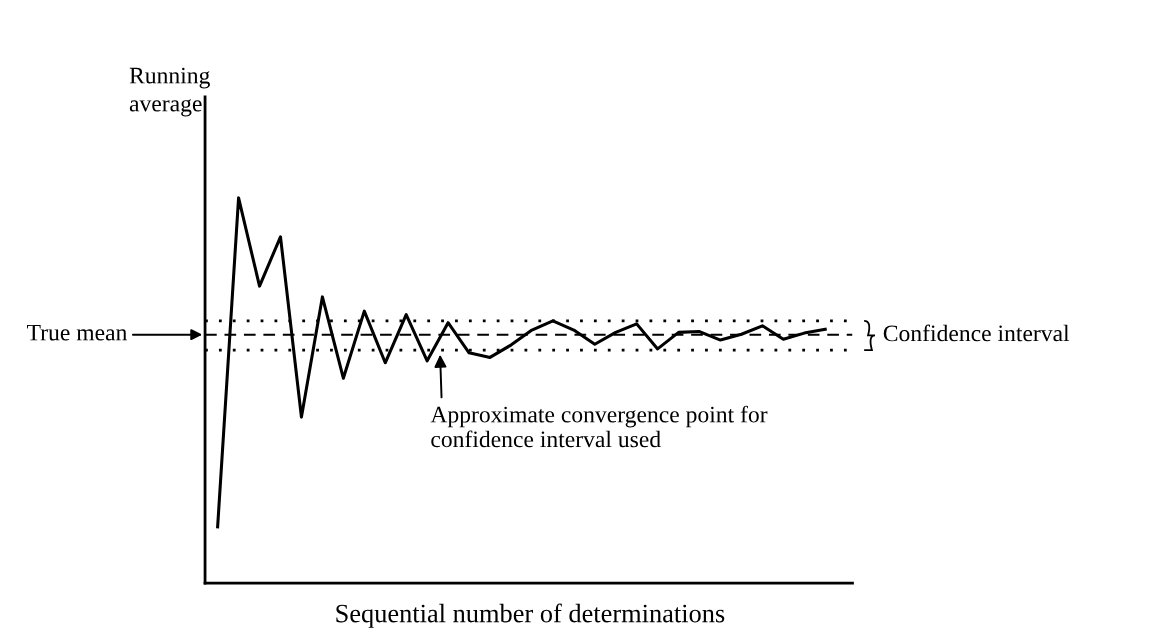 The height and width of the screenshot is (638, 1152). Describe the element at coordinates (599, 426) in the screenshot. I see `annotation: Approximate convergence point for confidence interval used` at that location.